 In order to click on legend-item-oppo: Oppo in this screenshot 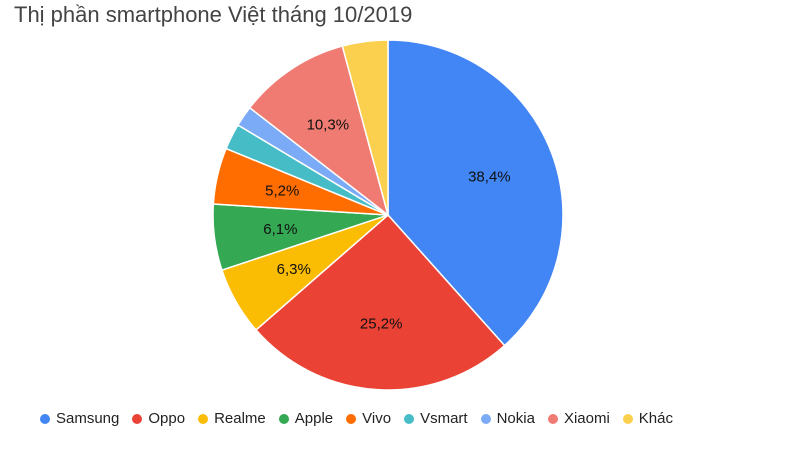, I will do `click(158, 418)`.